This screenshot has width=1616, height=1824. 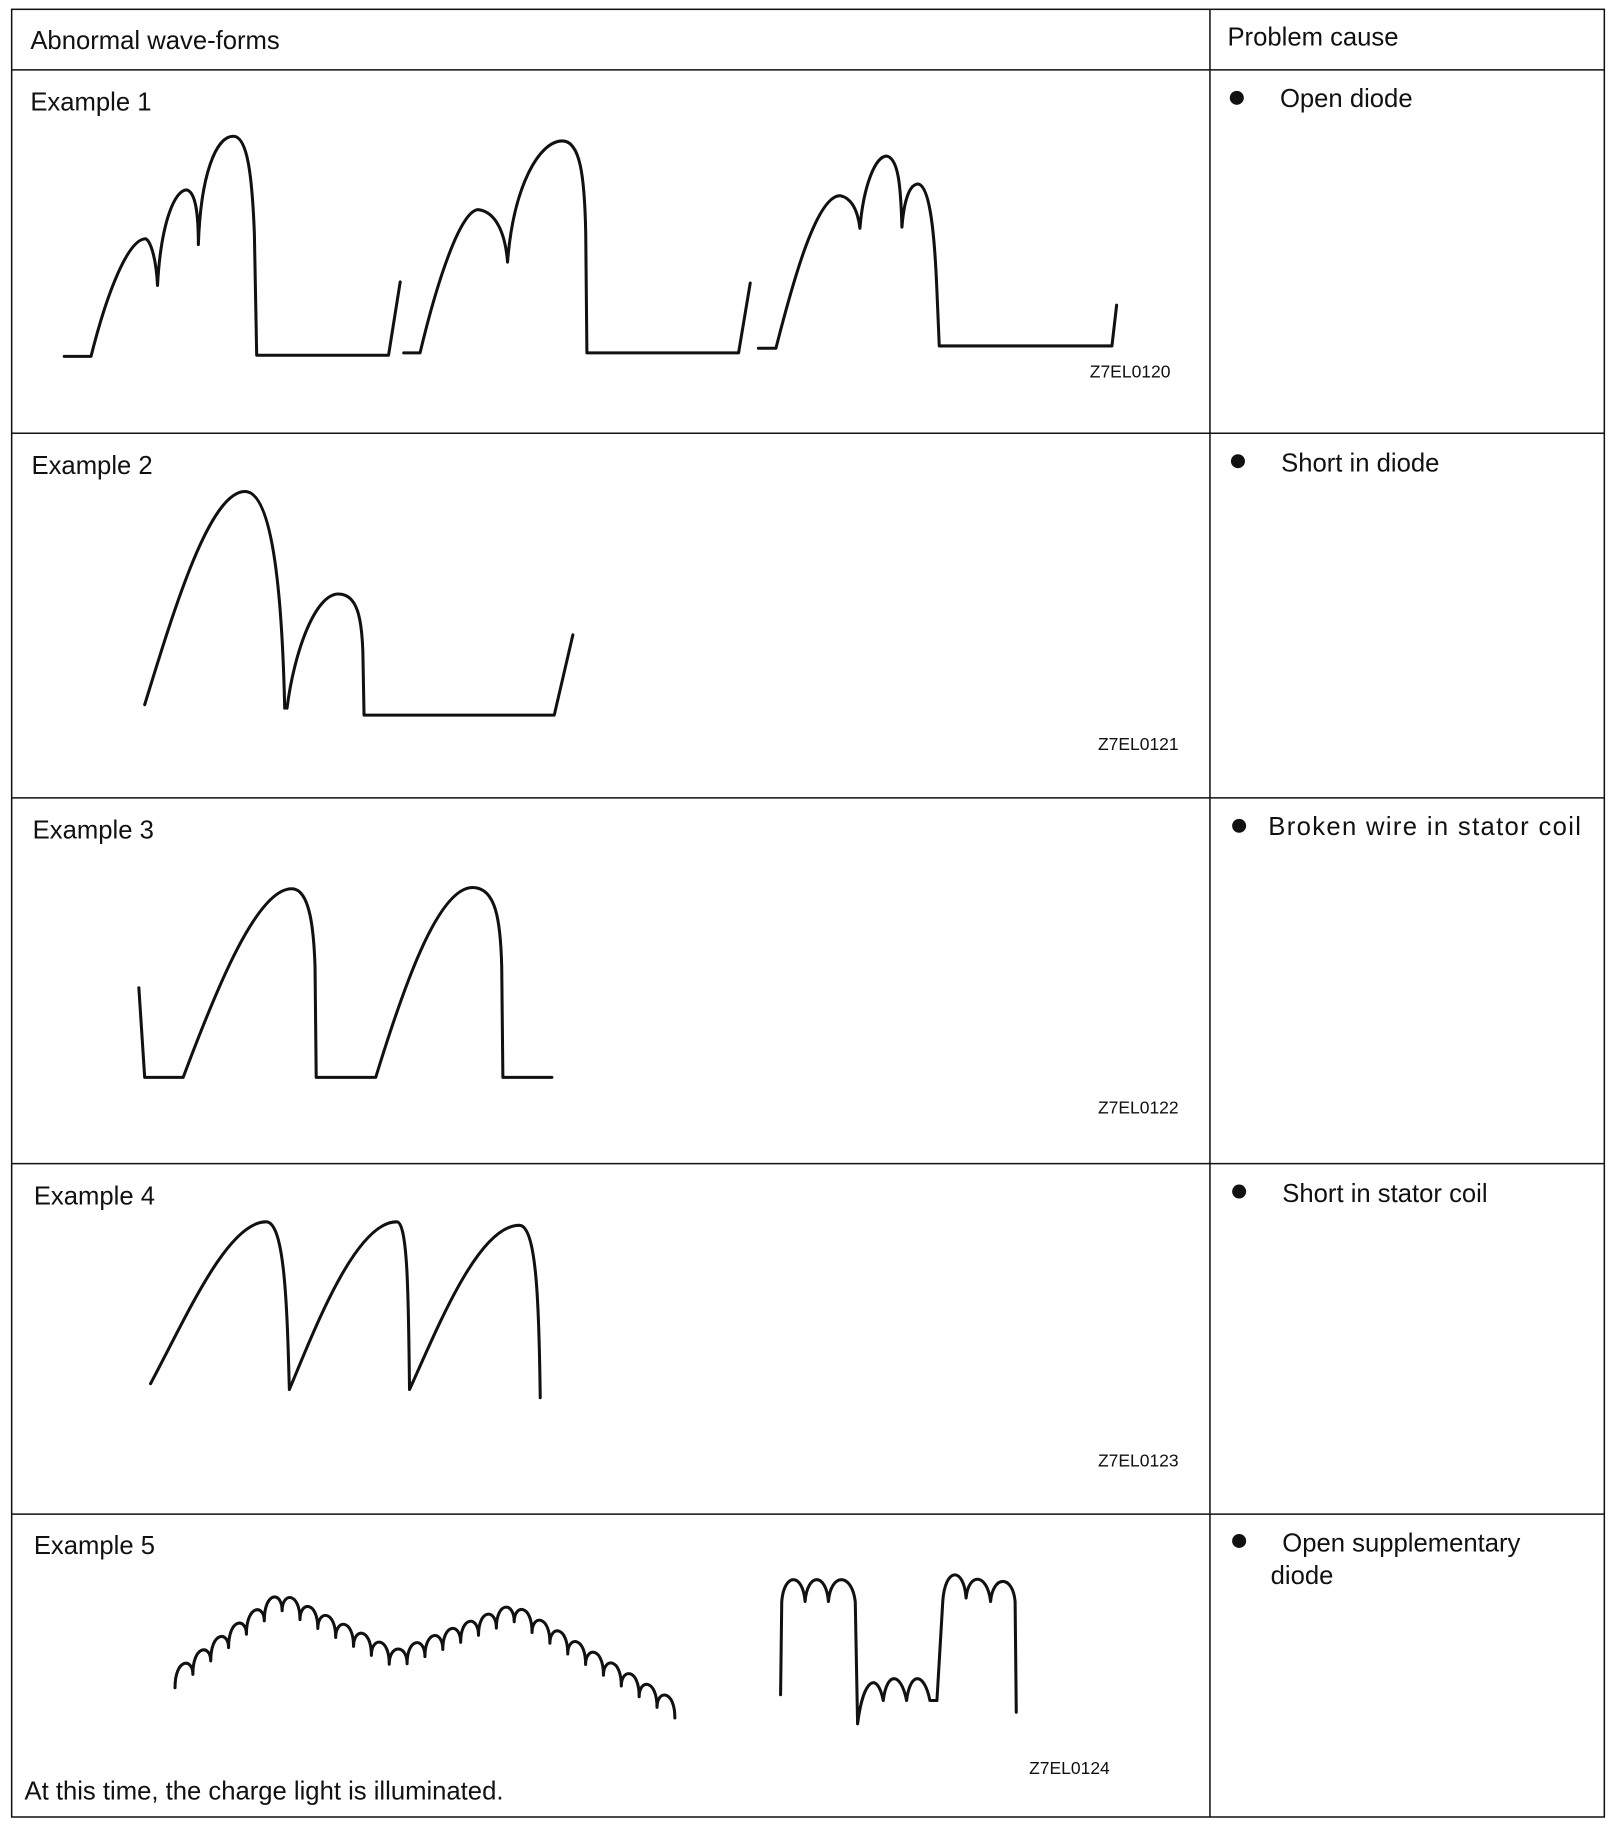 I want to click on example-1-label: Example 1, so click(x=90, y=103).